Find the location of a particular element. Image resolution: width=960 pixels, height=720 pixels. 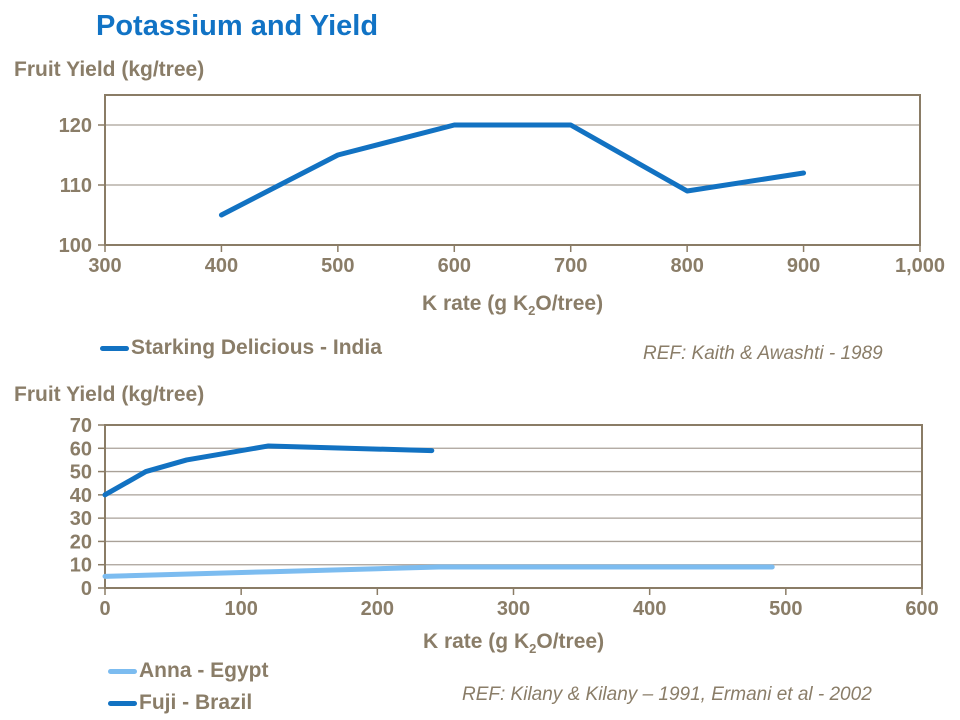

top-chart-legend: Starking Delicious - India is located at coordinates (241, 348).